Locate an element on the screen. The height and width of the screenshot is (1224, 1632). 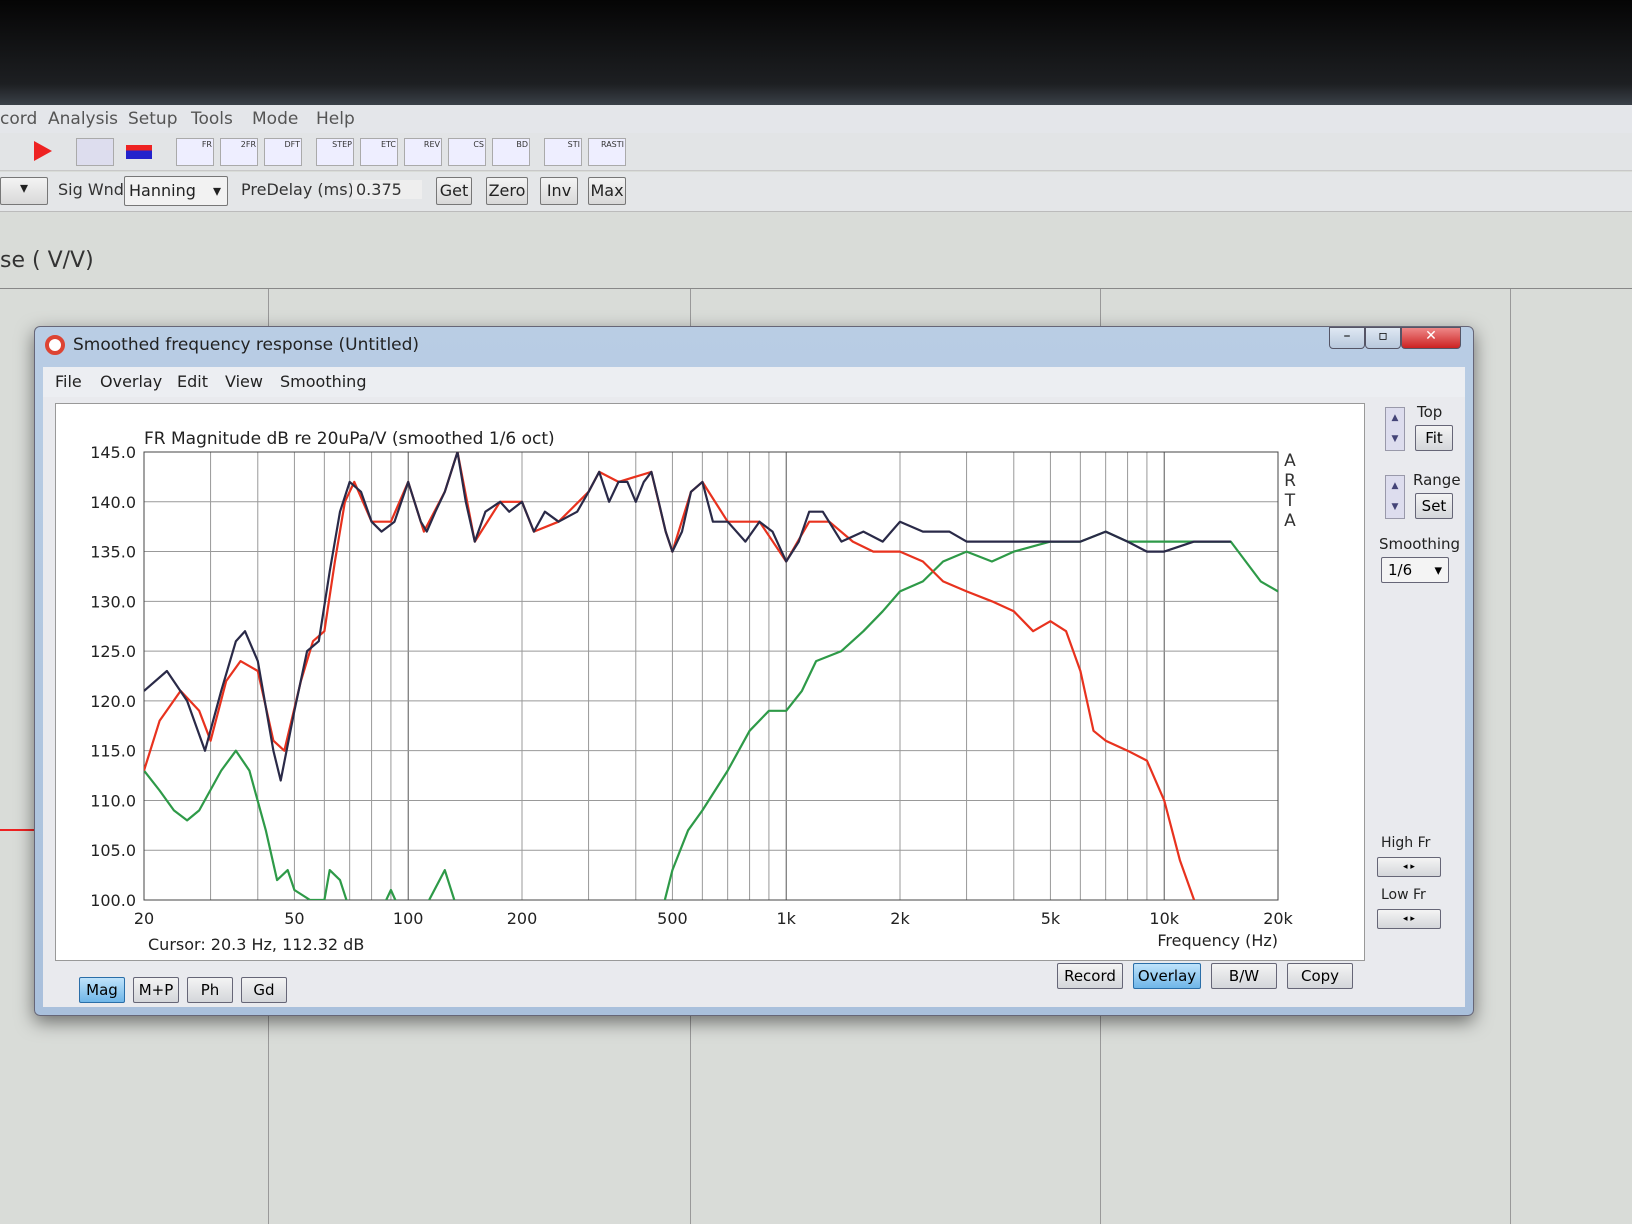
menu-smoothing: Smoothing is located at coordinates (323, 381).